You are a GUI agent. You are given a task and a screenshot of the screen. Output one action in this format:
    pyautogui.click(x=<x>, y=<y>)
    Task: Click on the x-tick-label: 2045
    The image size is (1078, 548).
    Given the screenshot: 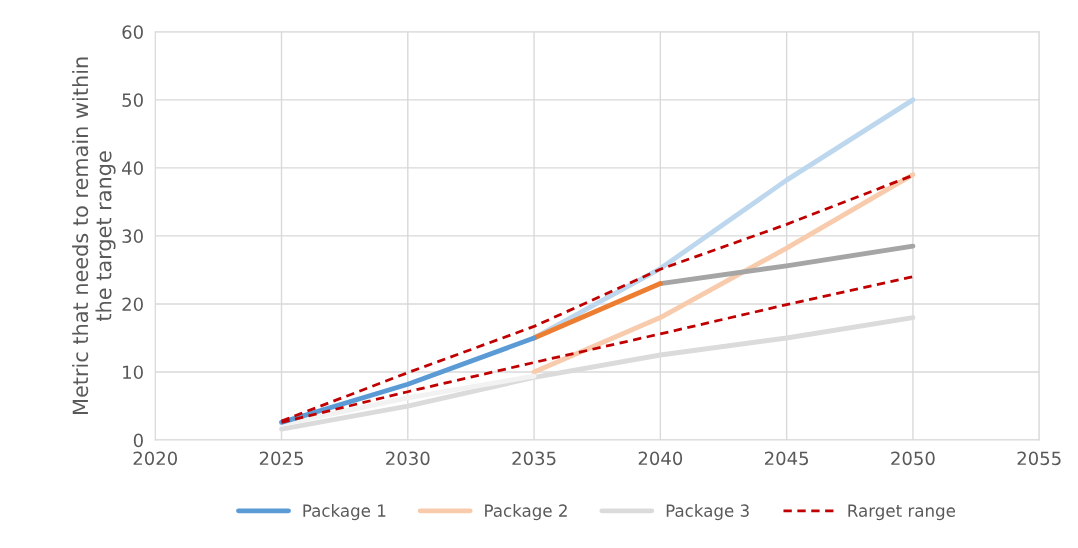 What is the action you would take?
    pyautogui.click(x=786, y=458)
    